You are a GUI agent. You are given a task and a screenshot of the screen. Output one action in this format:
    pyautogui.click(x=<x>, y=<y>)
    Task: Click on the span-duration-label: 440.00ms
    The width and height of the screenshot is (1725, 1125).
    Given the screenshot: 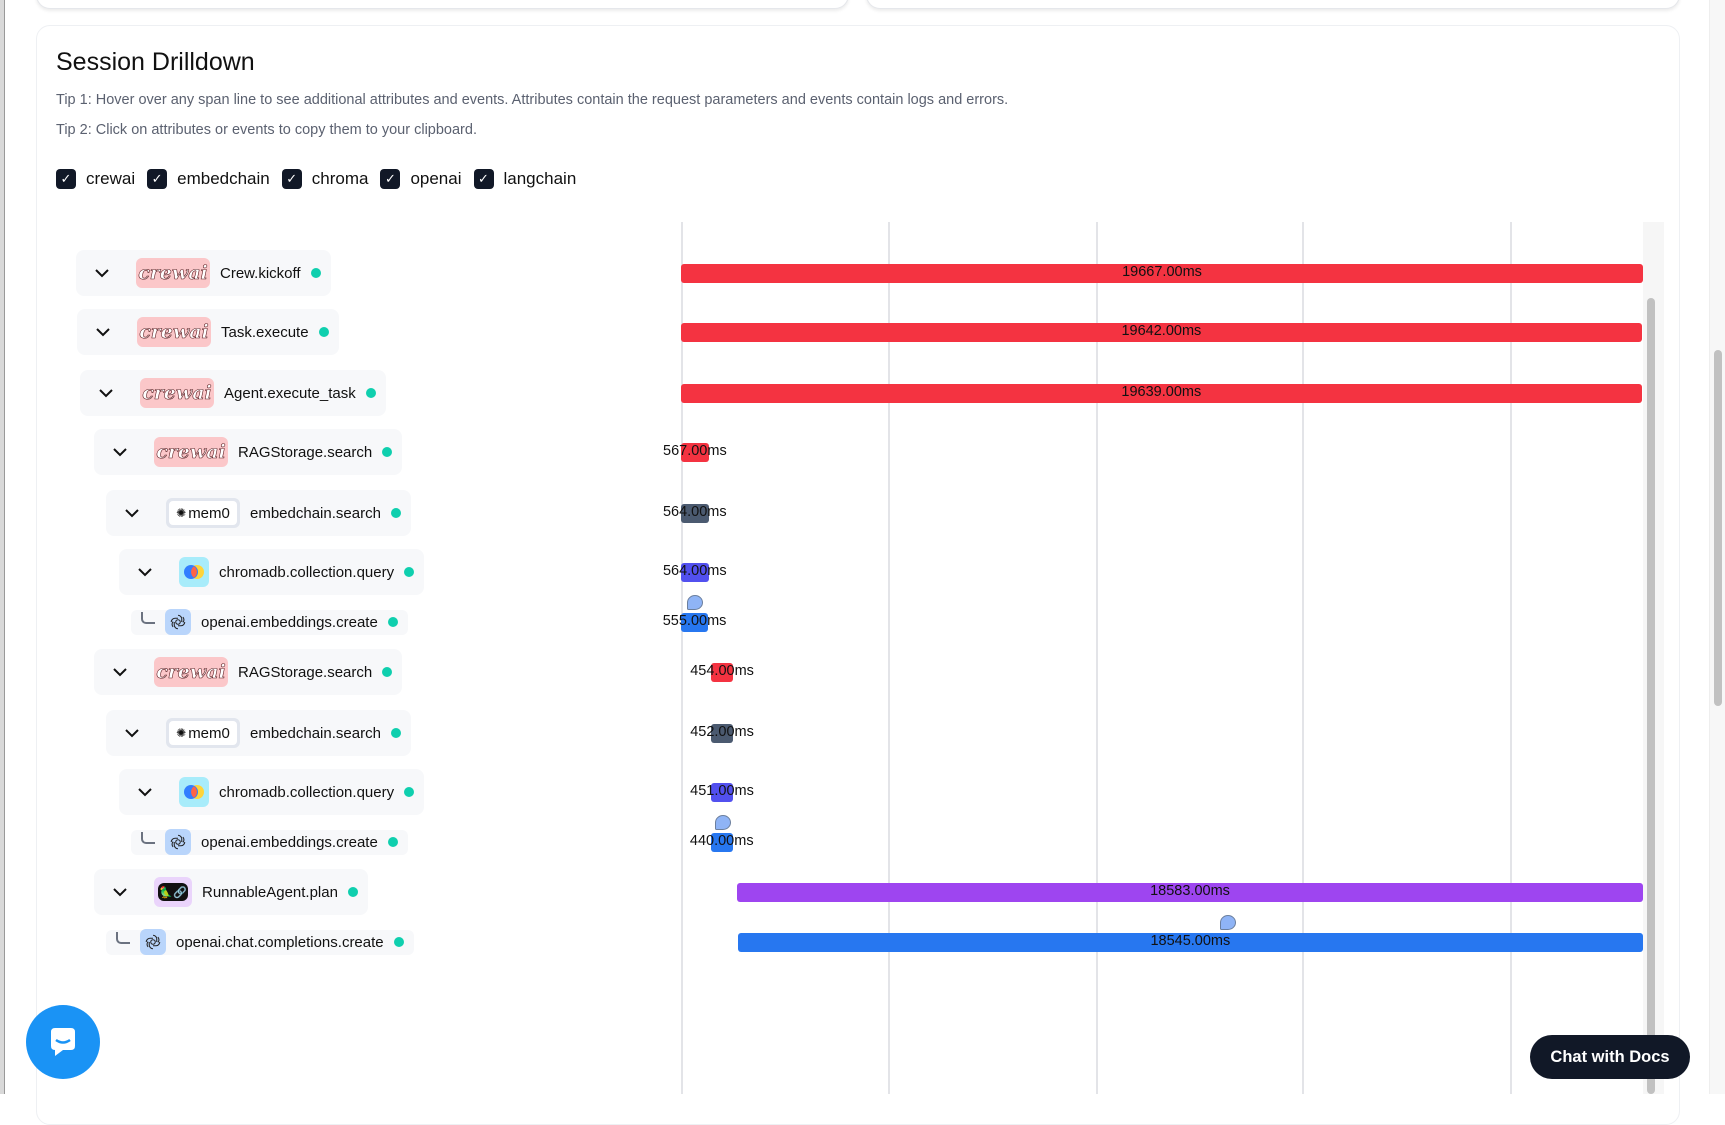 What is the action you would take?
    pyautogui.click(x=721, y=841)
    